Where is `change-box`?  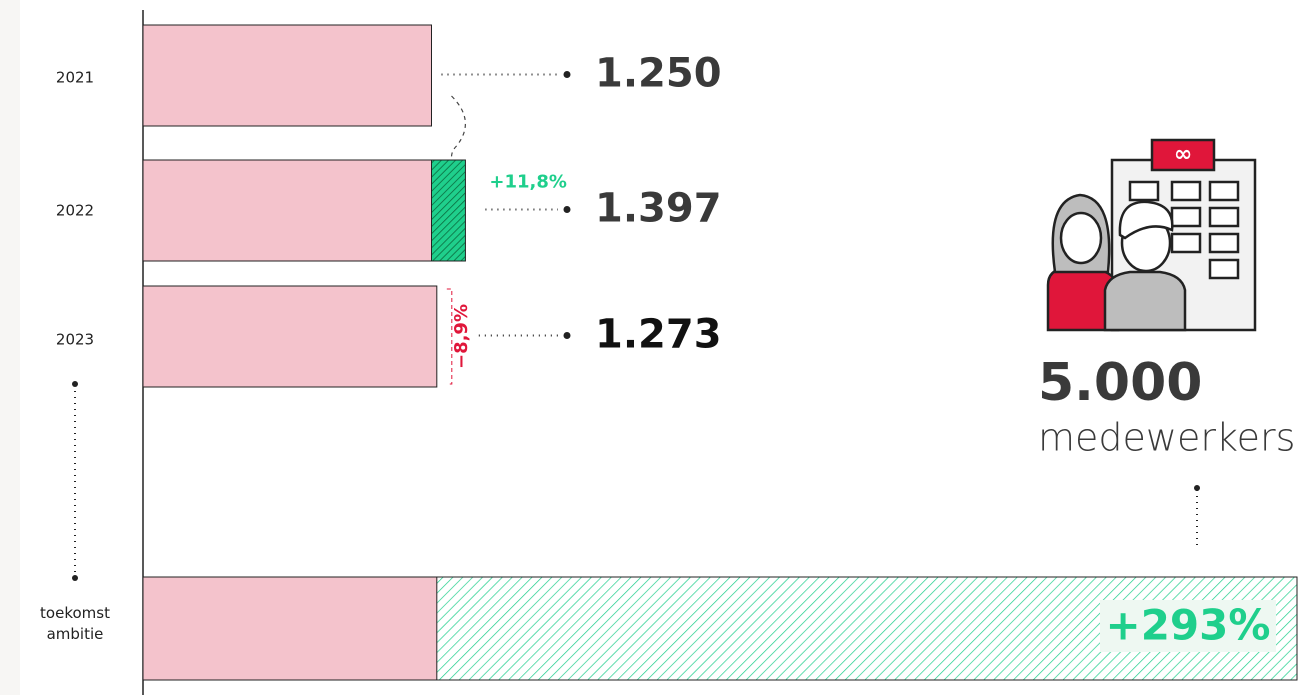
change-box is located at coordinates (1188, 626).